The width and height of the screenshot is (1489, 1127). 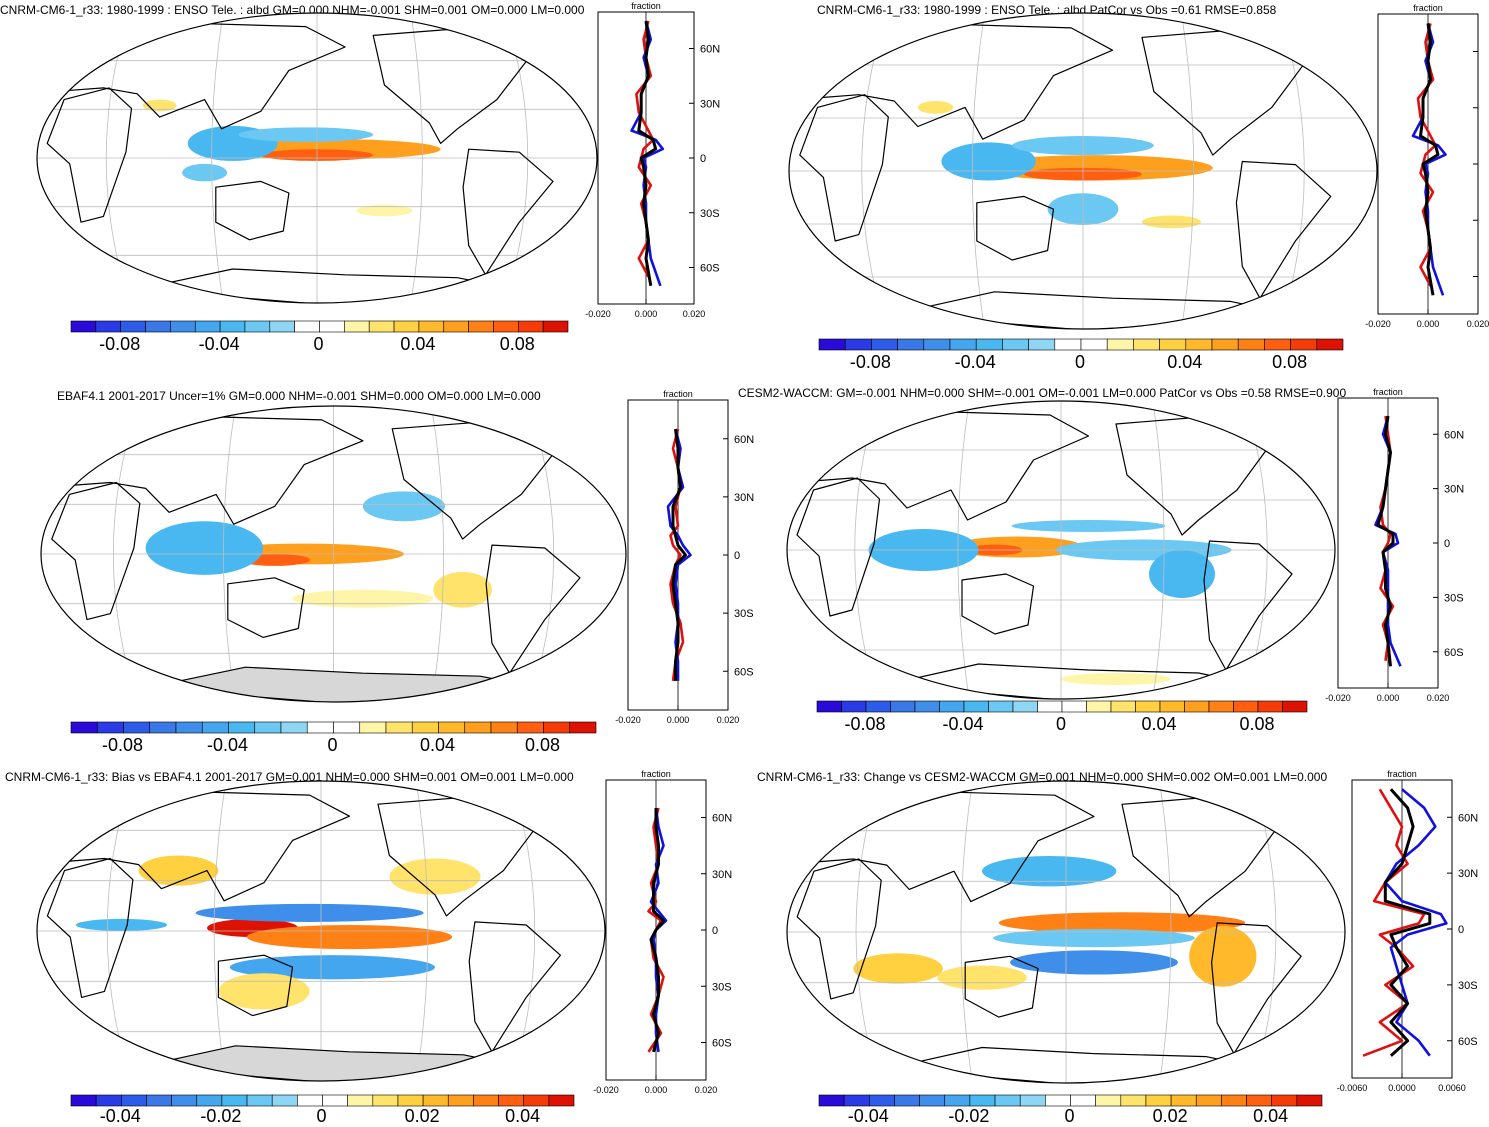 What do you see at coordinates (1402, 774) in the screenshot?
I see `profile-axis-label: fraction` at bounding box center [1402, 774].